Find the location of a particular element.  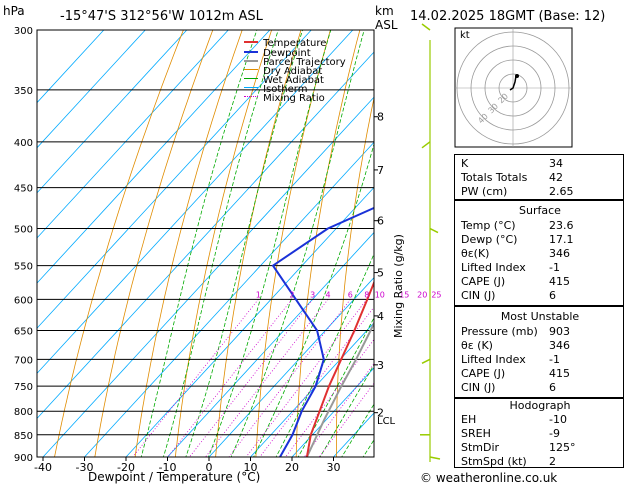

surface-key: Lifted Index is located at coordinates (493, 267).